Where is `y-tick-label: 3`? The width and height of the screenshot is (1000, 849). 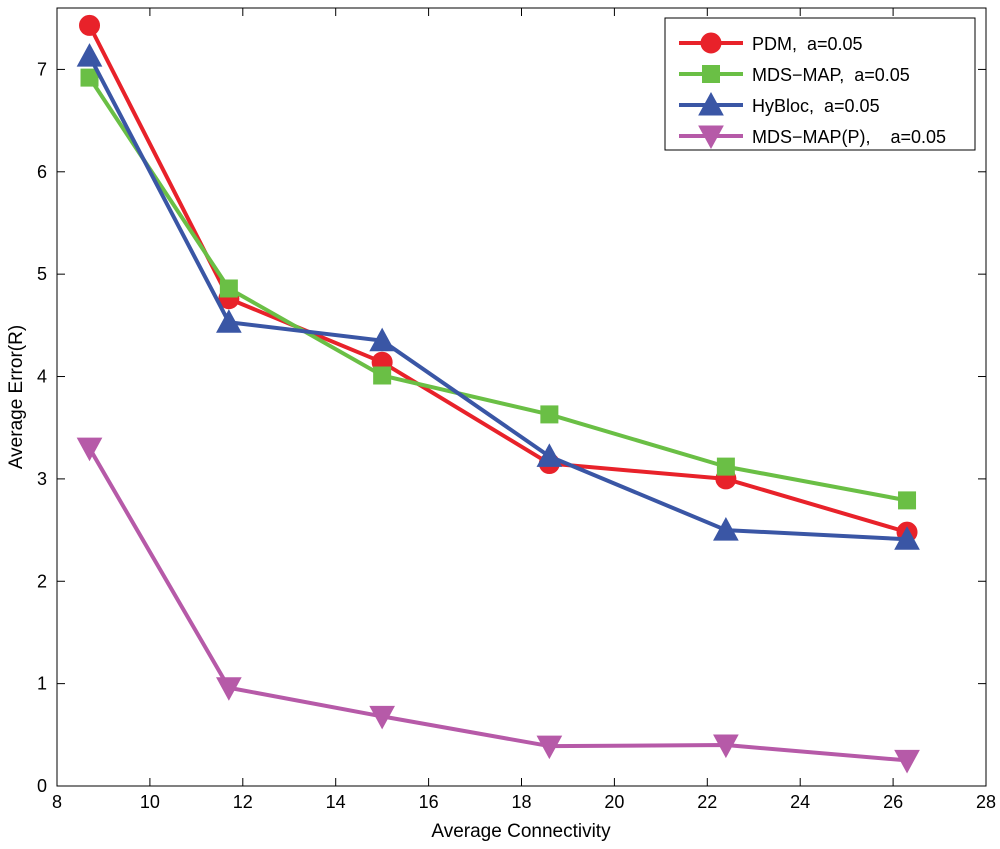
y-tick-label: 3 is located at coordinates (42, 479).